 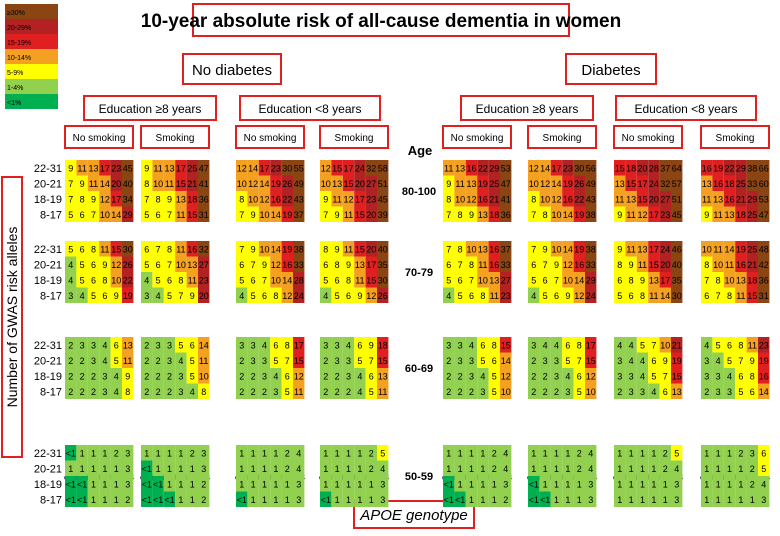 I want to click on cell-value: 53, so click(x=764, y=199).